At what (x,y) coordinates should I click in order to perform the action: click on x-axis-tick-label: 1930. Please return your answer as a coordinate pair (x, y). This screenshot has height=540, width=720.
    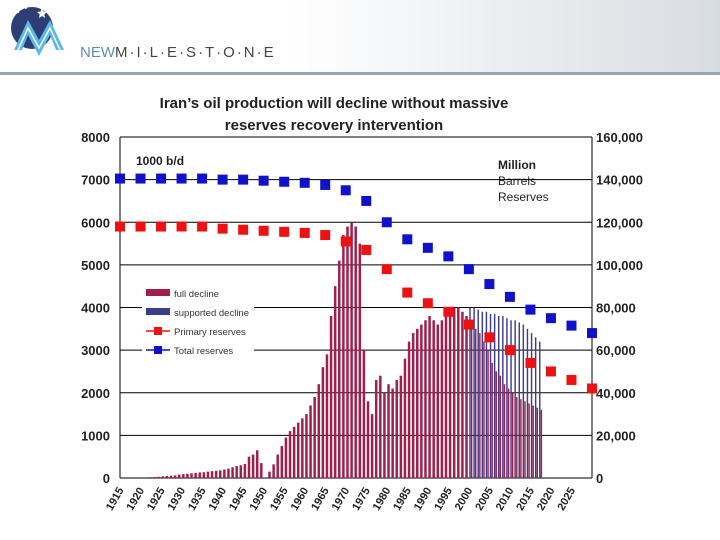
    Looking at the image, I should click on (177, 499).